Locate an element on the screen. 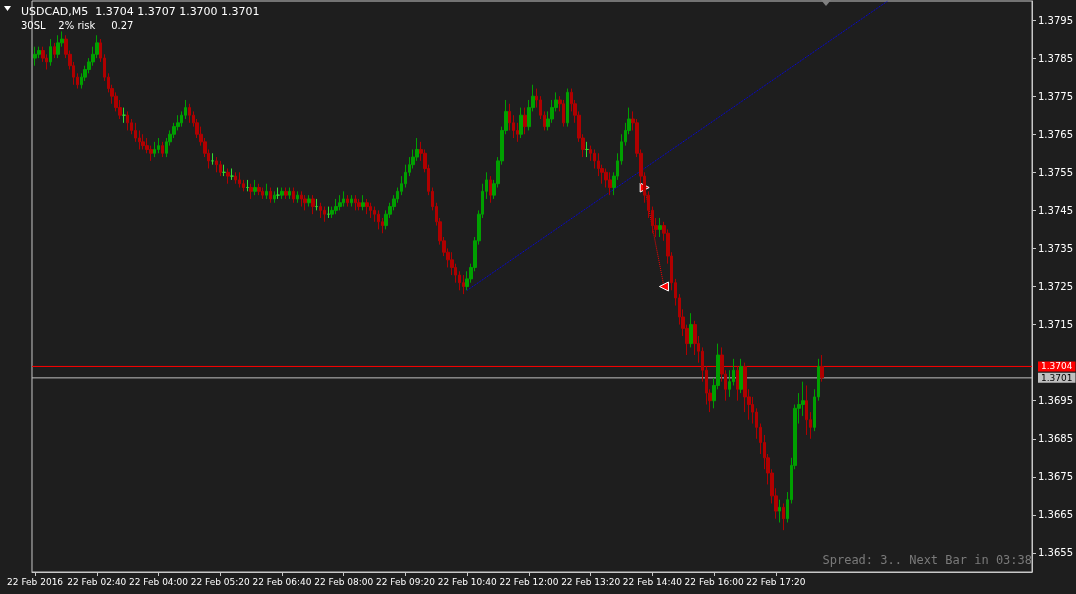 The width and height of the screenshot is (1076, 594). x-tick-label: 22 Feb 04:00 is located at coordinates (159, 581).